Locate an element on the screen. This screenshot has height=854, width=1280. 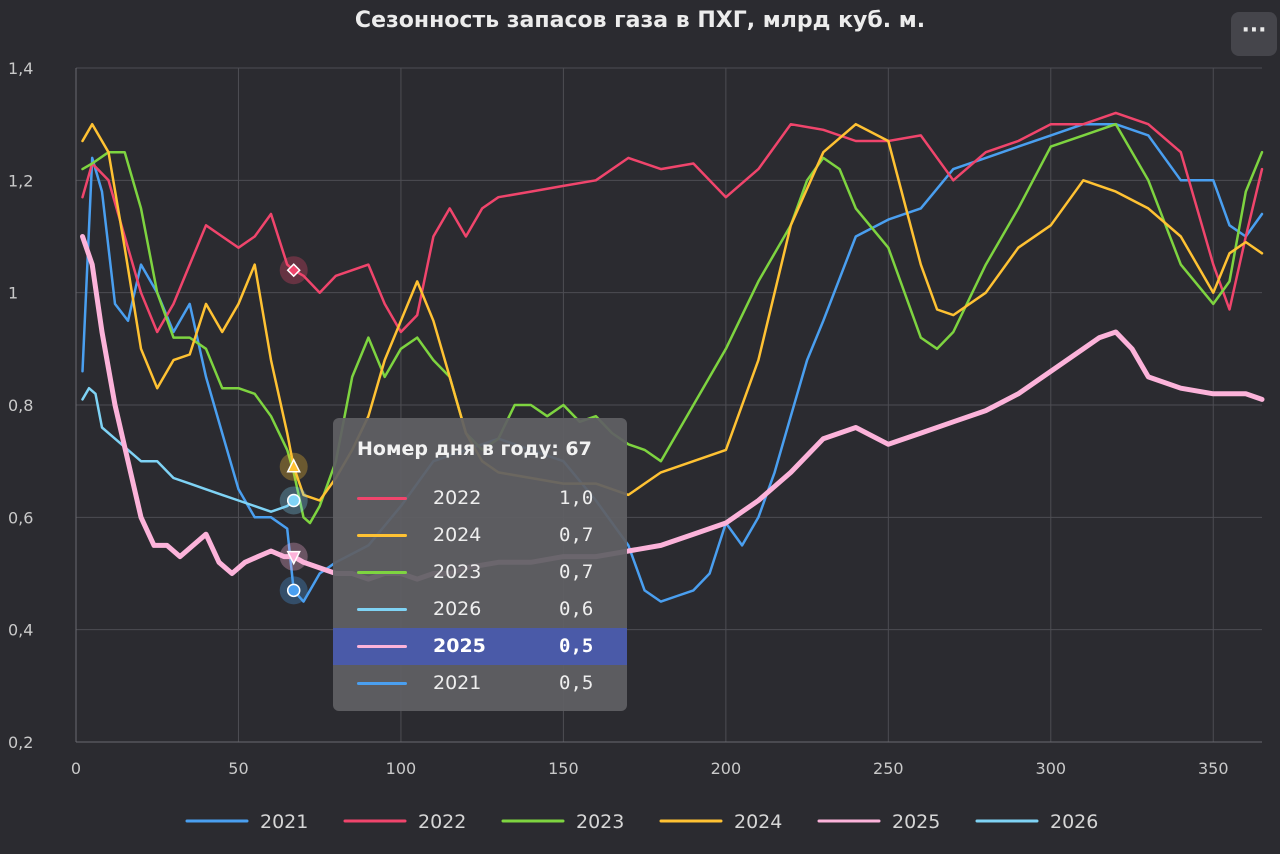
tooltip-value: 0,6 is located at coordinates (576, 609).